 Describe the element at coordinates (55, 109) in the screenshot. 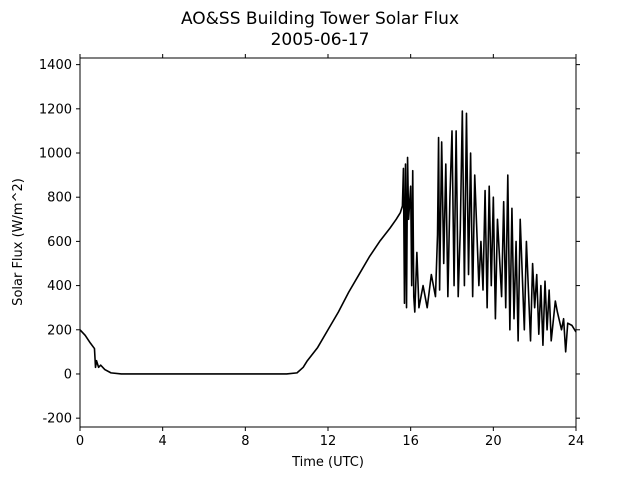

I see `y-tick-label: 1200` at that location.